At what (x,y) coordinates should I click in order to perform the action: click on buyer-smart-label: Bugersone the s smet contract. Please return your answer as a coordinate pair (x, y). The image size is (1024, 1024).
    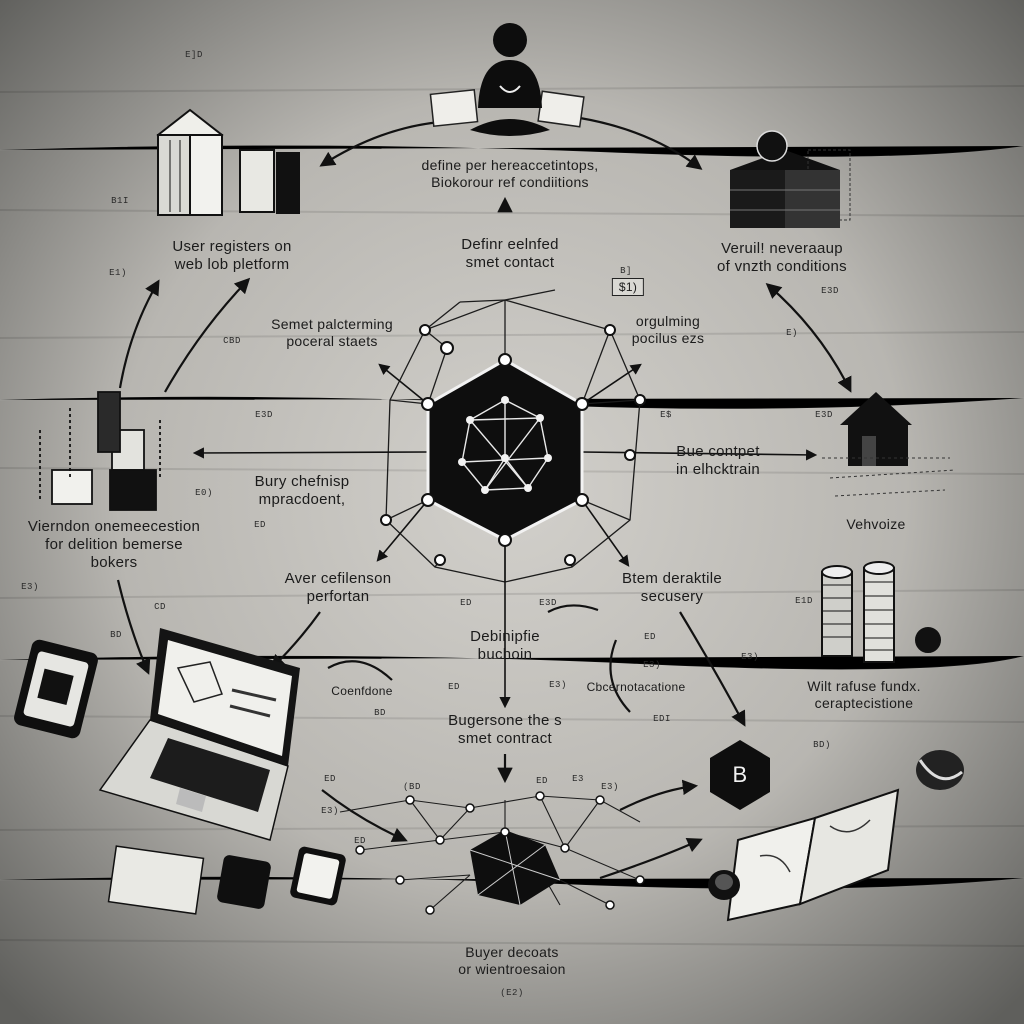
    Looking at the image, I should click on (505, 730).